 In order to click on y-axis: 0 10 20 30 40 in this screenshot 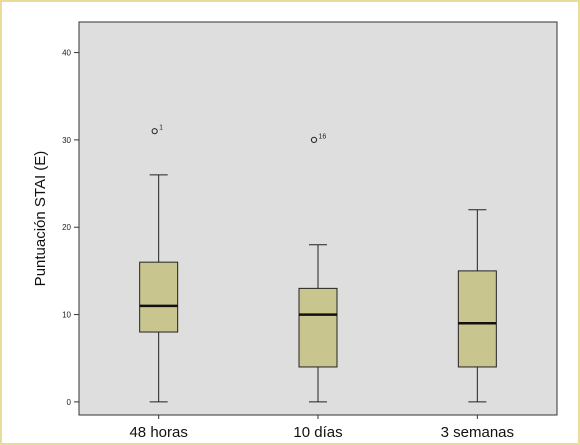, I will do `click(70, 228)`.